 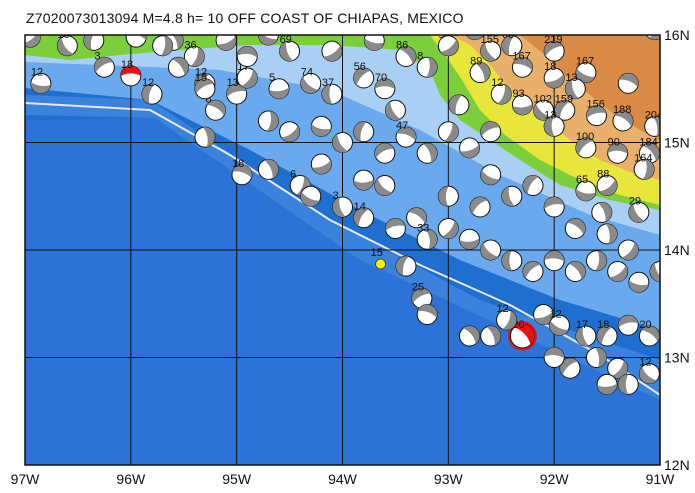 I want to click on depth-label: 37, so click(x=328, y=83).